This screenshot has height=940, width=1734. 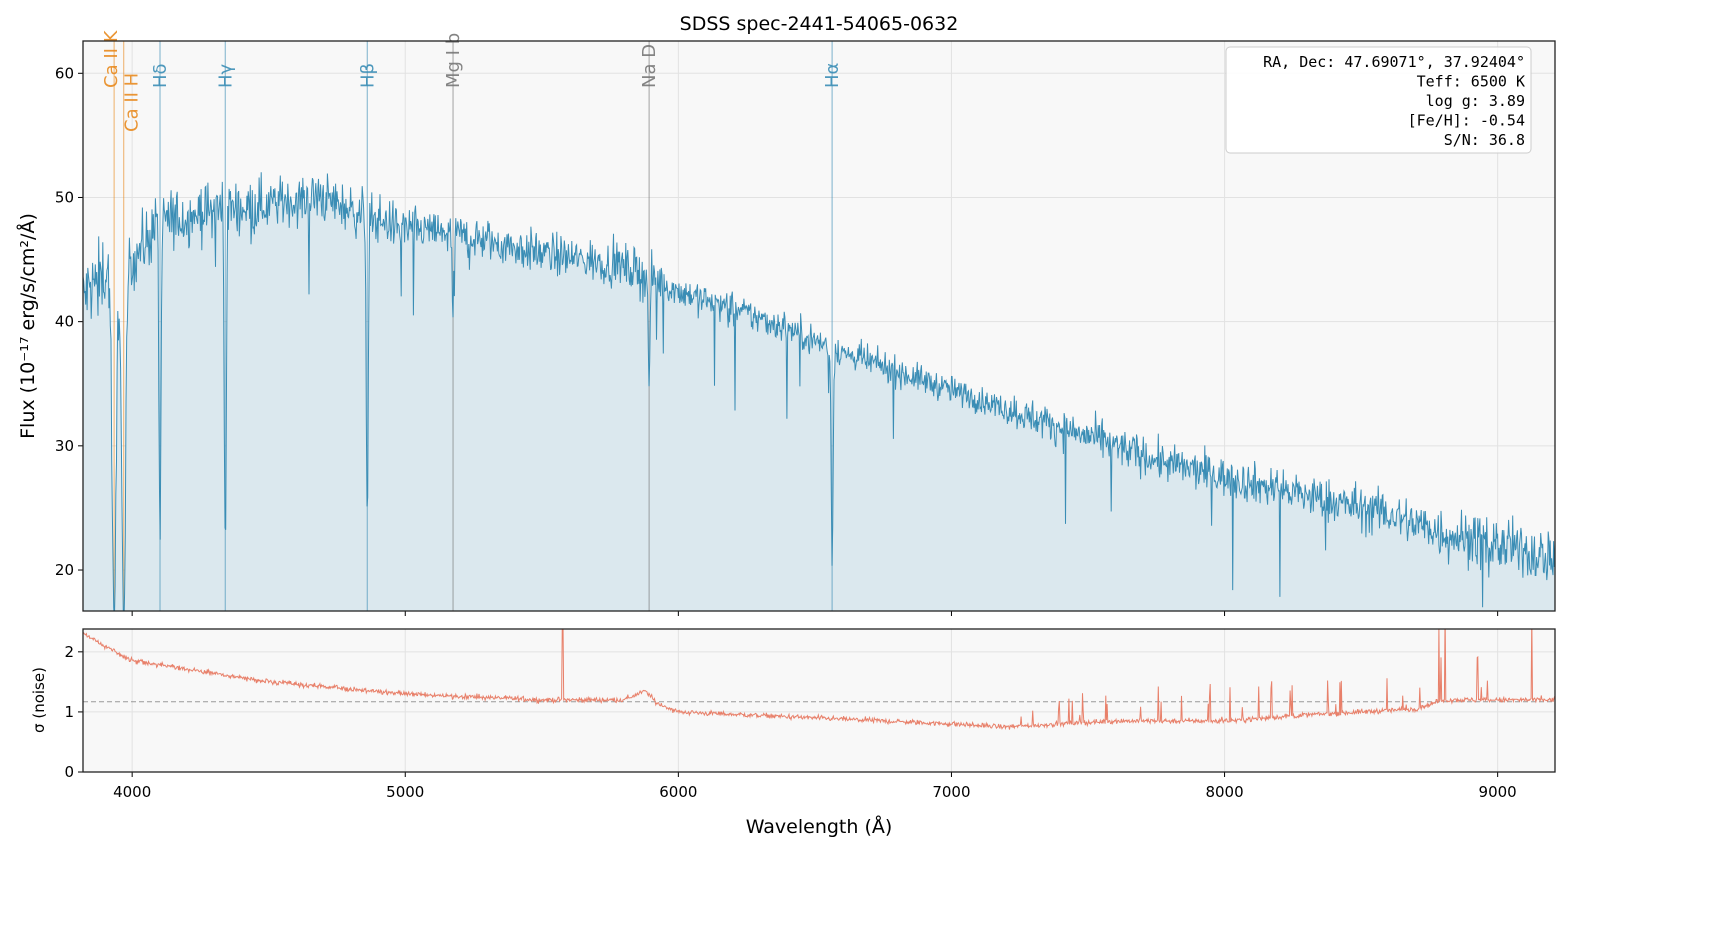 What do you see at coordinates (132, 792) in the screenshot?
I see `x-tick-label: 4000` at bounding box center [132, 792].